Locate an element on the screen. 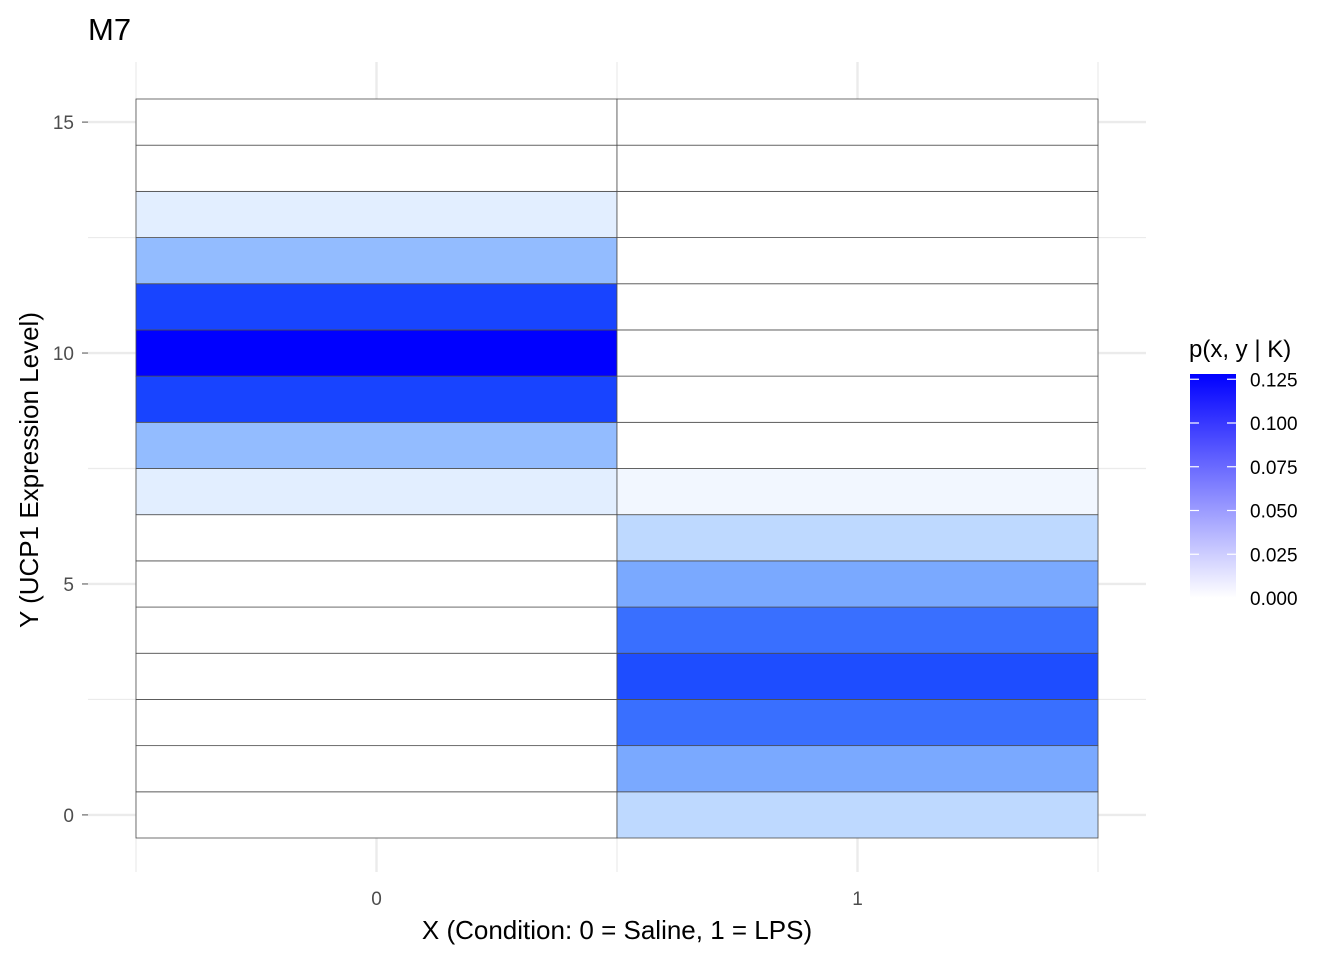 Image resolution: width=1344 pixels, height=960 pixels. legend-title: p(x, y | K) is located at coordinates (1240, 349).